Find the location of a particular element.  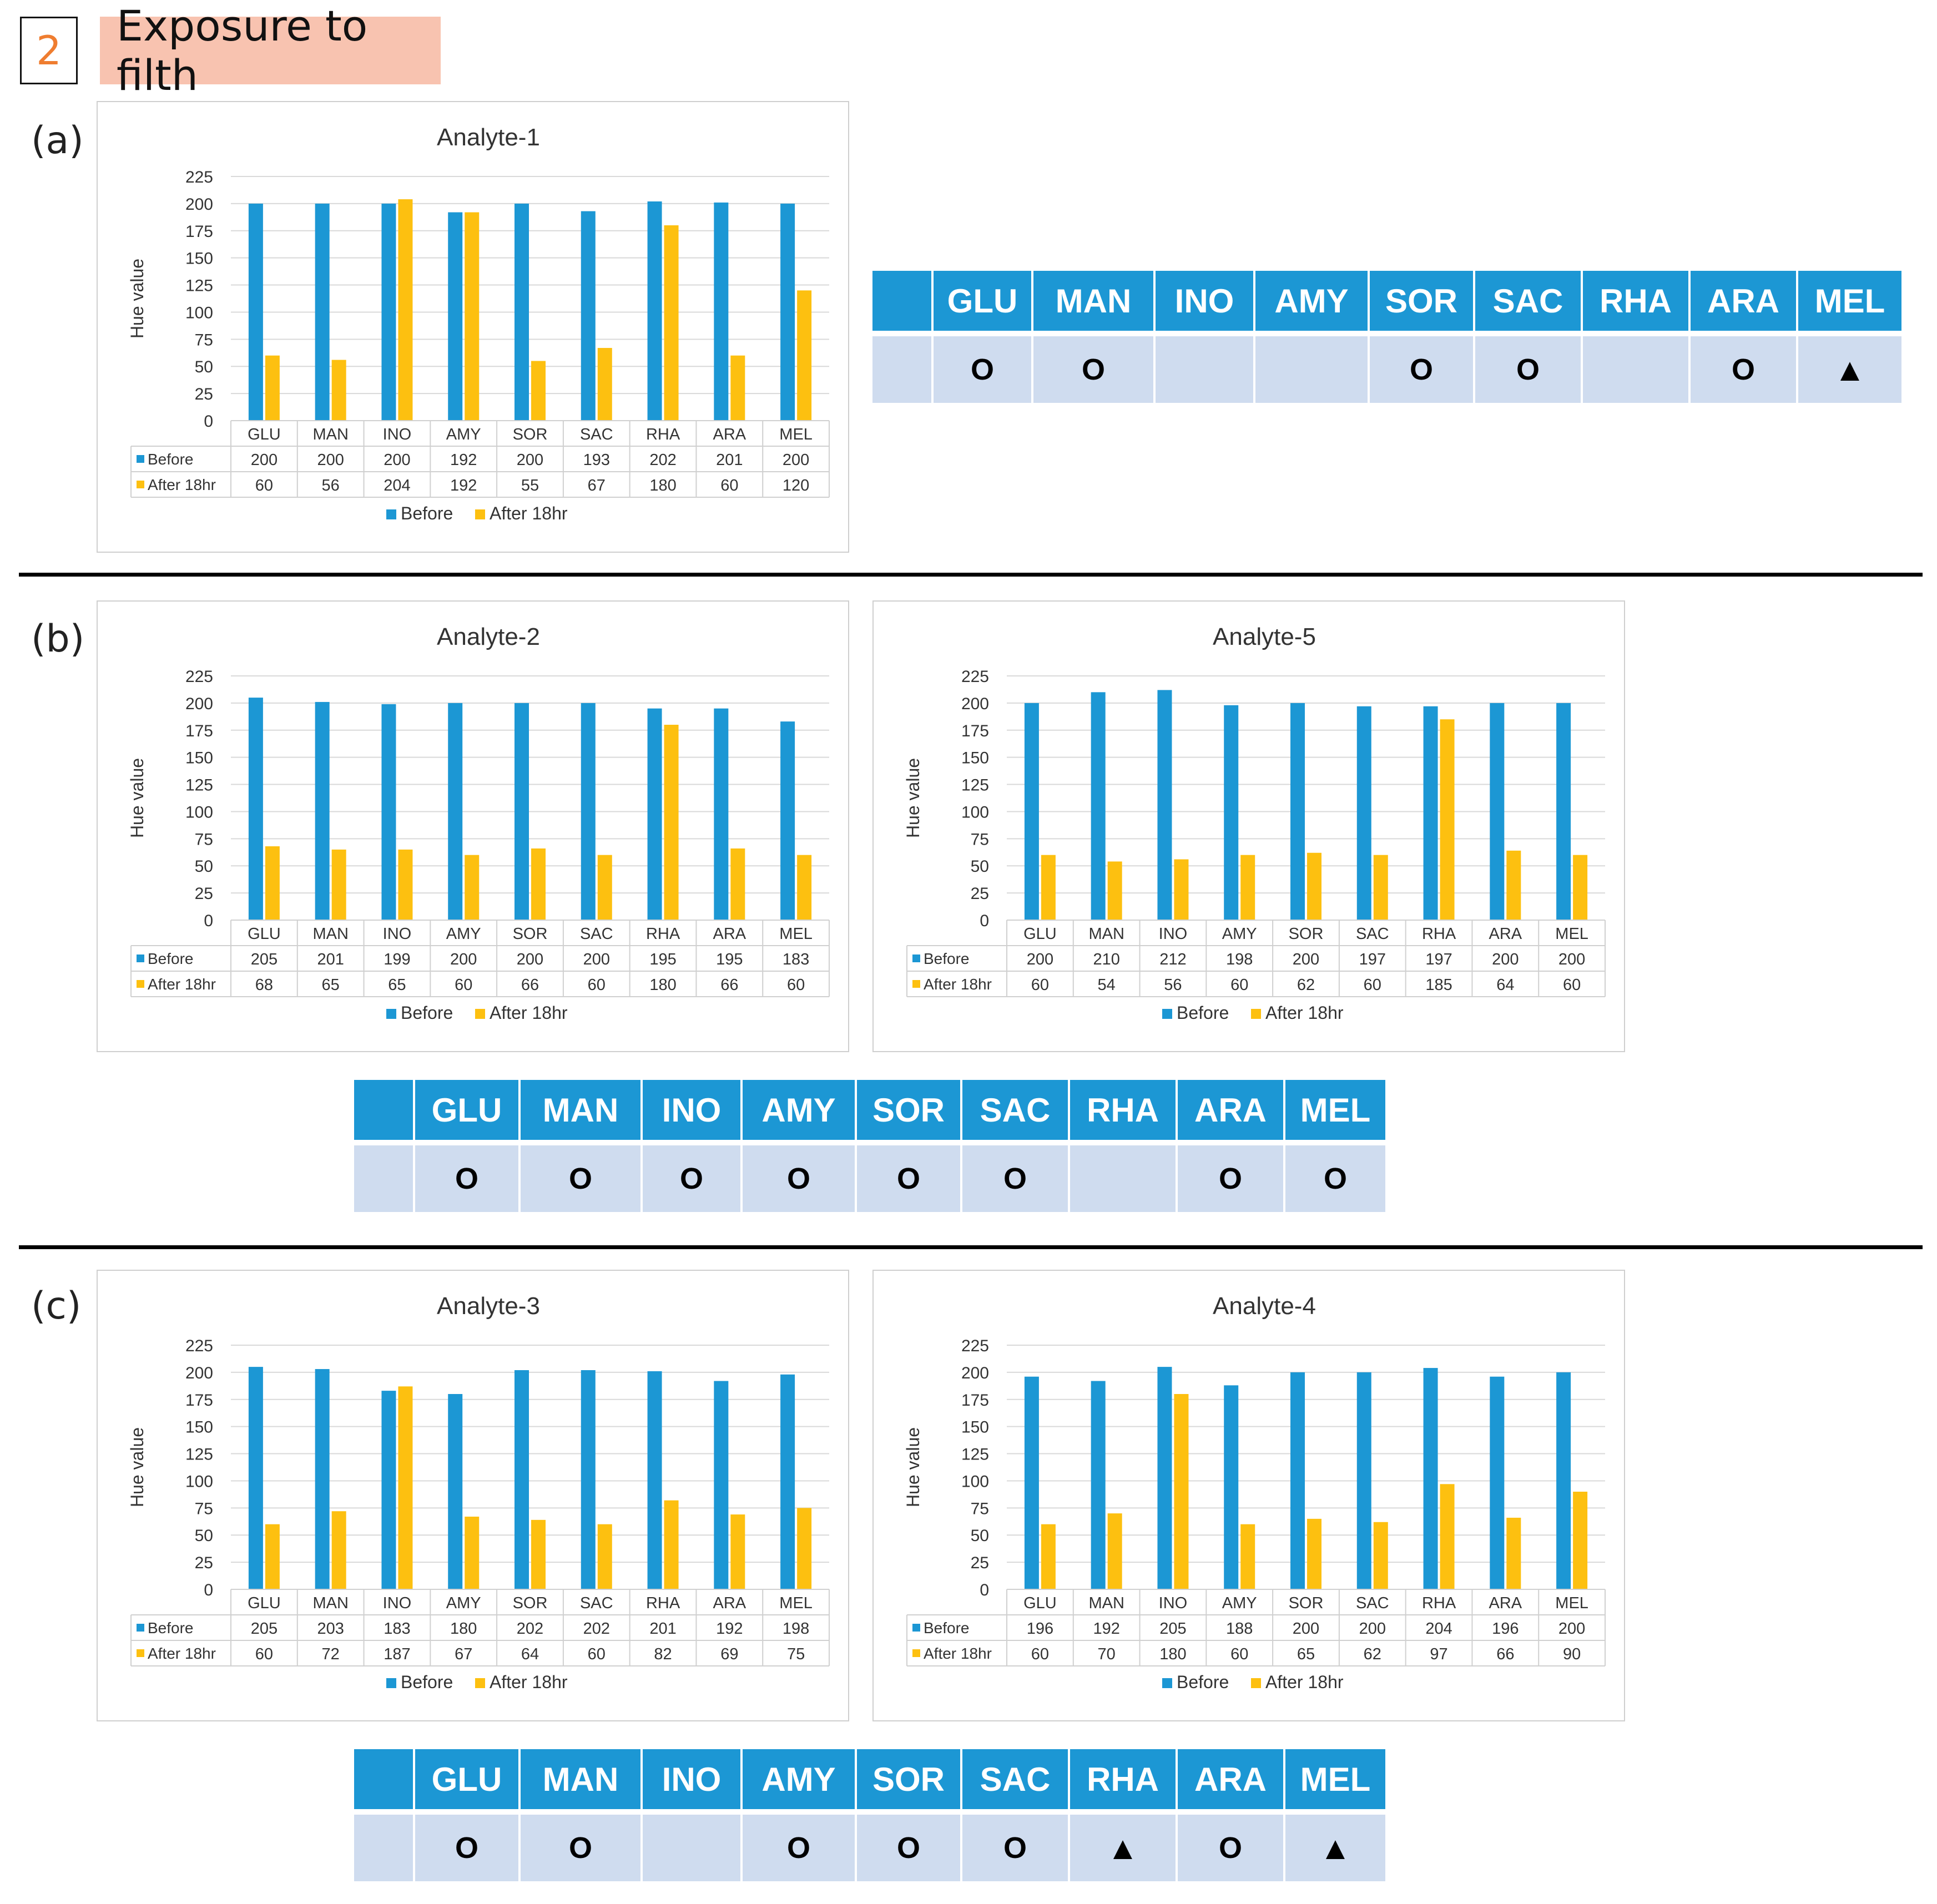

chart-title: Analyte-1 is located at coordinates (488, 137).